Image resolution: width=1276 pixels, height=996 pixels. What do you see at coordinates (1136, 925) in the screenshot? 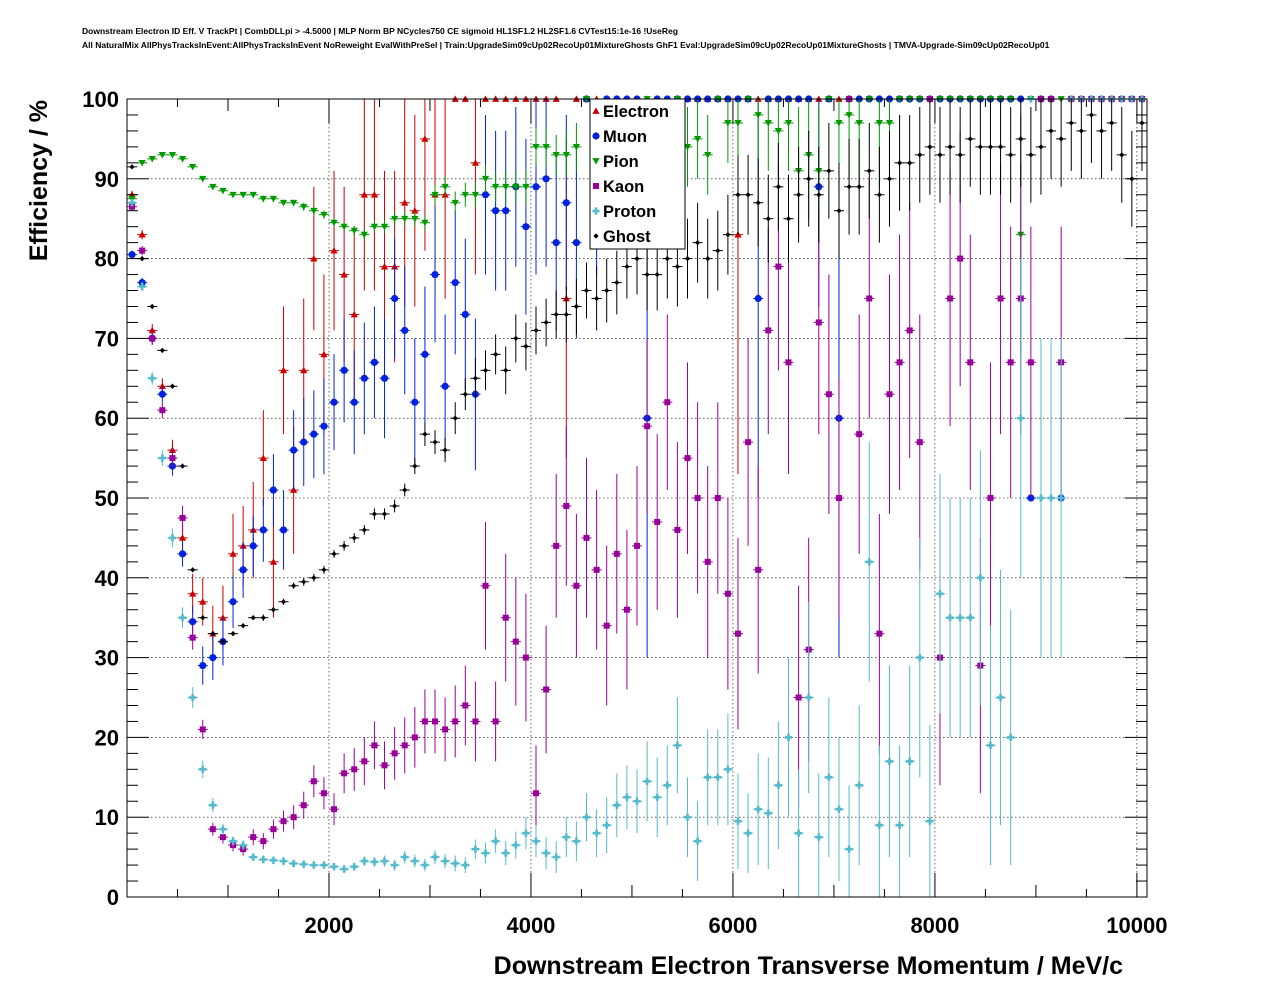
I see `x-tick-label: 10000` at bounding box center [1136, 925].